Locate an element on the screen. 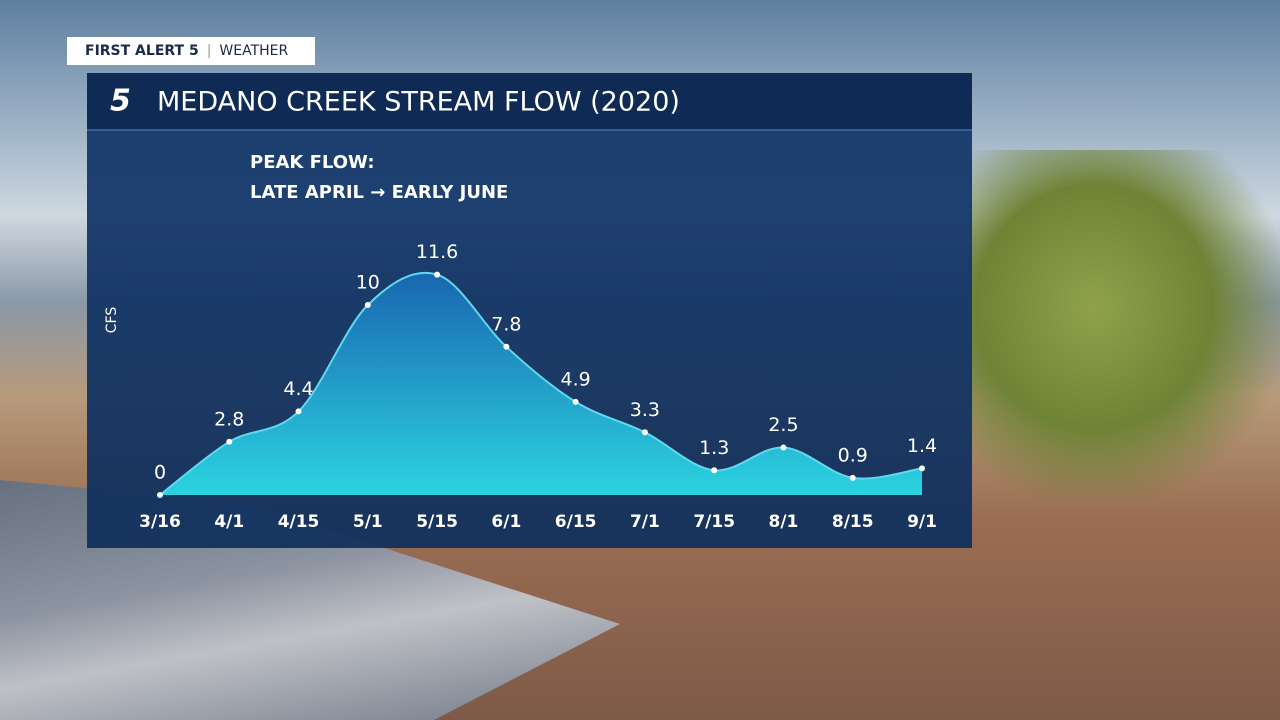 The width and height of the screenshot is (1280, 720). data-label: 1.4 is located at coordinates (922, 446).